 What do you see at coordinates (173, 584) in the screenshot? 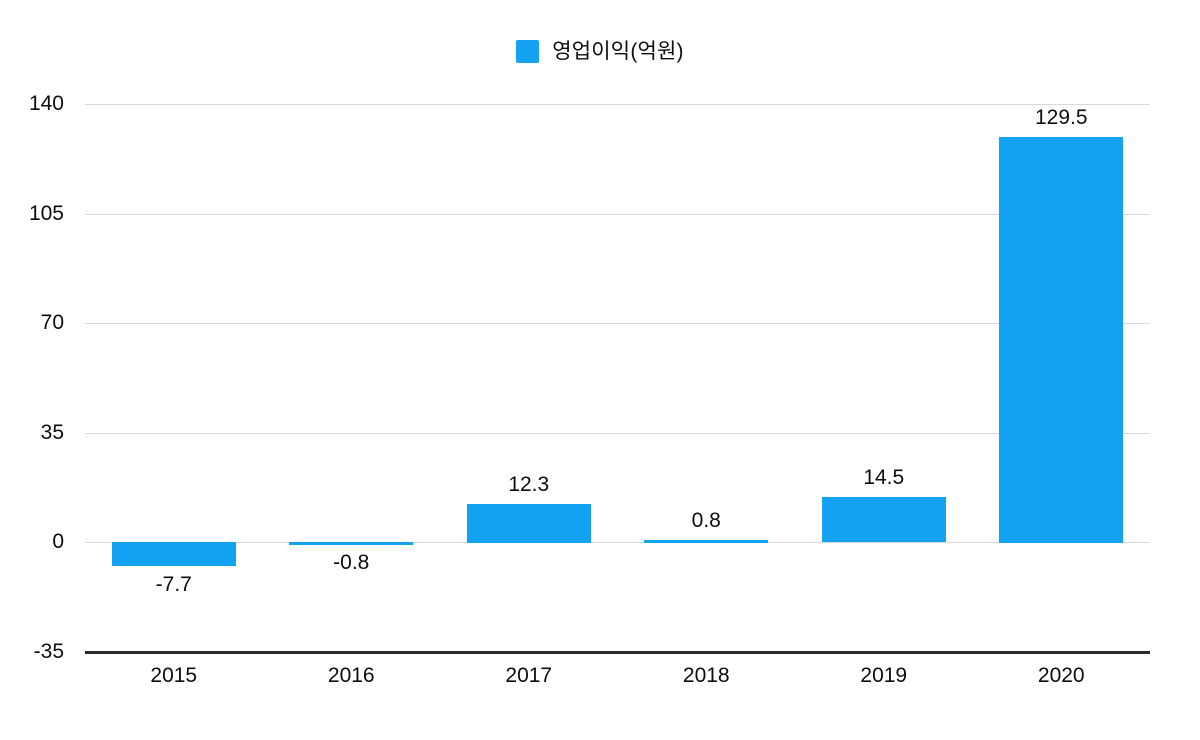
I see `bar-value-label: -7.7` at bounding box center [173, 584].